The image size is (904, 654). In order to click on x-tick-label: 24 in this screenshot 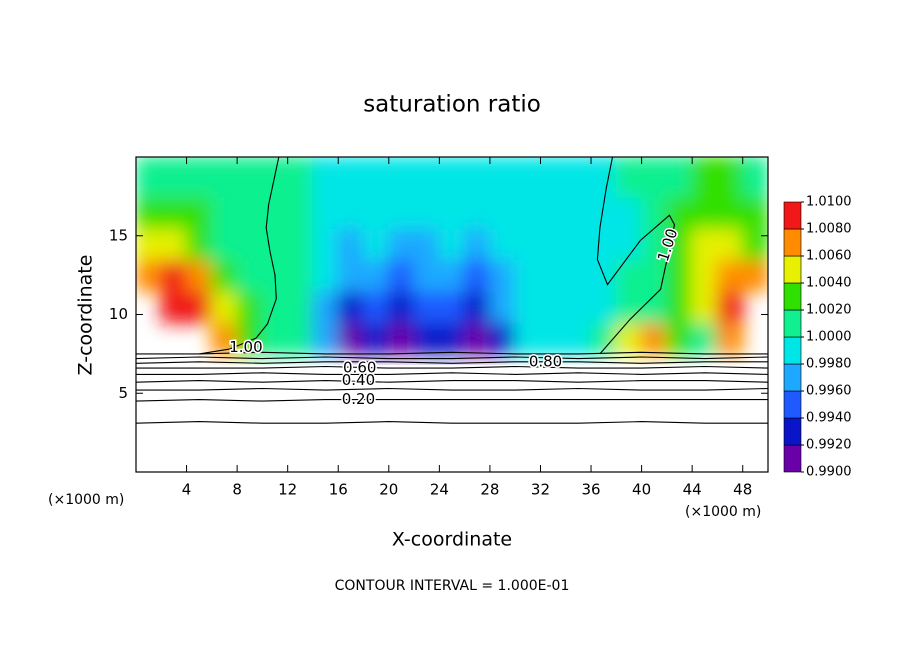, I will do `click(439, 490)`.